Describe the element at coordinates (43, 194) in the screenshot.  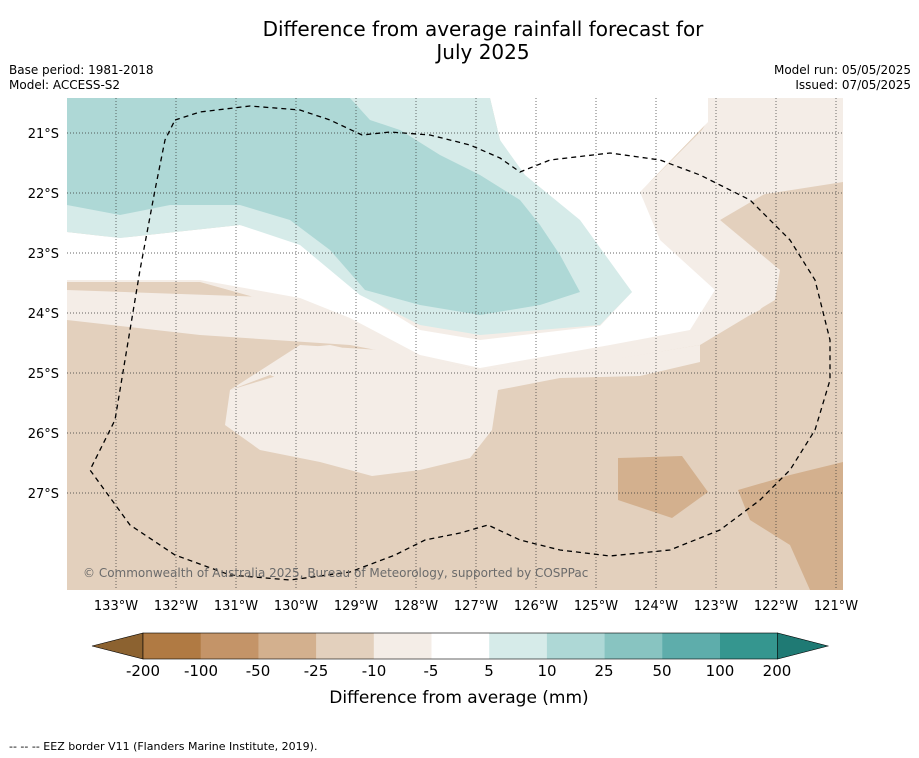
I see `lat-label: 22°S` at that location.